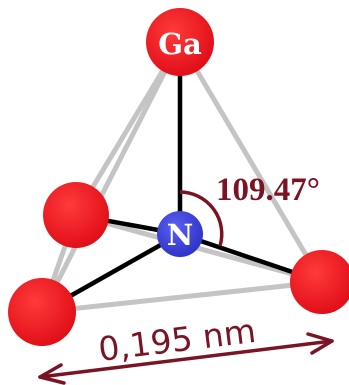  Describe the element at coordinates (268, 190) in the screenshot. I see `bond-angle-label: 109.47°` at that location.